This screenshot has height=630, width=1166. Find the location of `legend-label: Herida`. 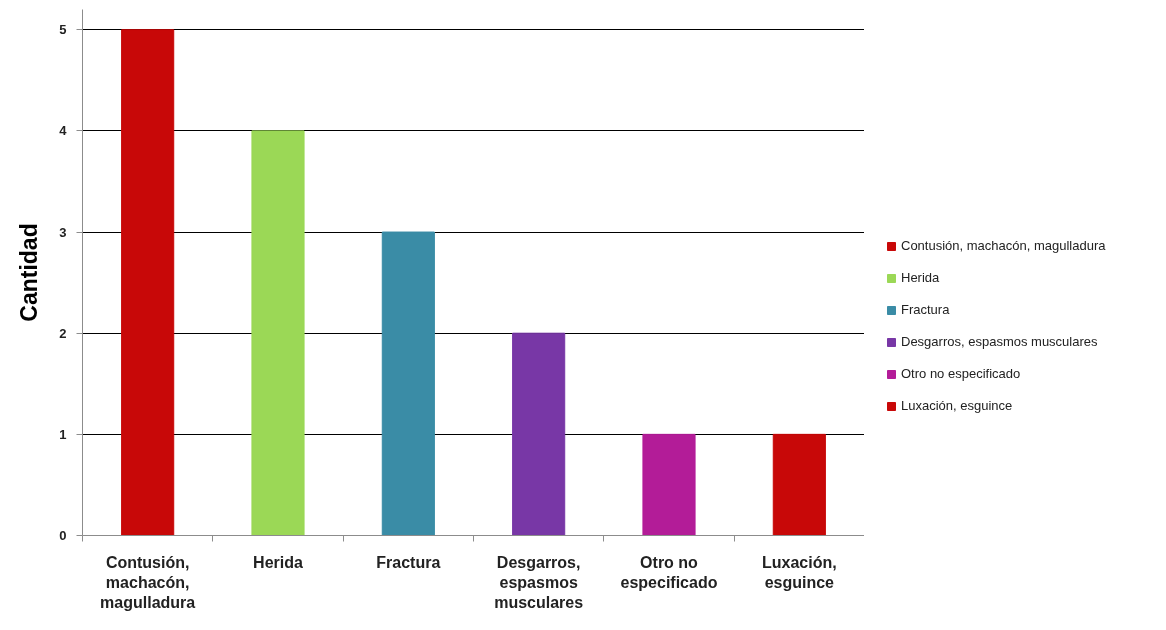

legend-label: Herida is located at coordinates (920, 277).